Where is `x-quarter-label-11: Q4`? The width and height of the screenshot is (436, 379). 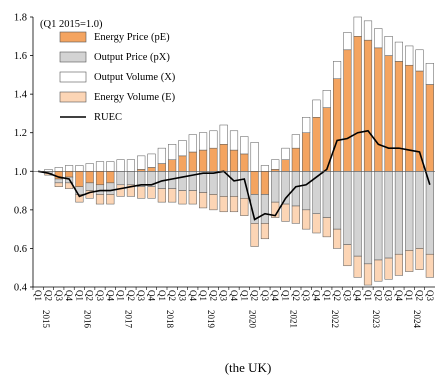
x-quarter-label-11: Q4 is located at coordinates (152, 295).